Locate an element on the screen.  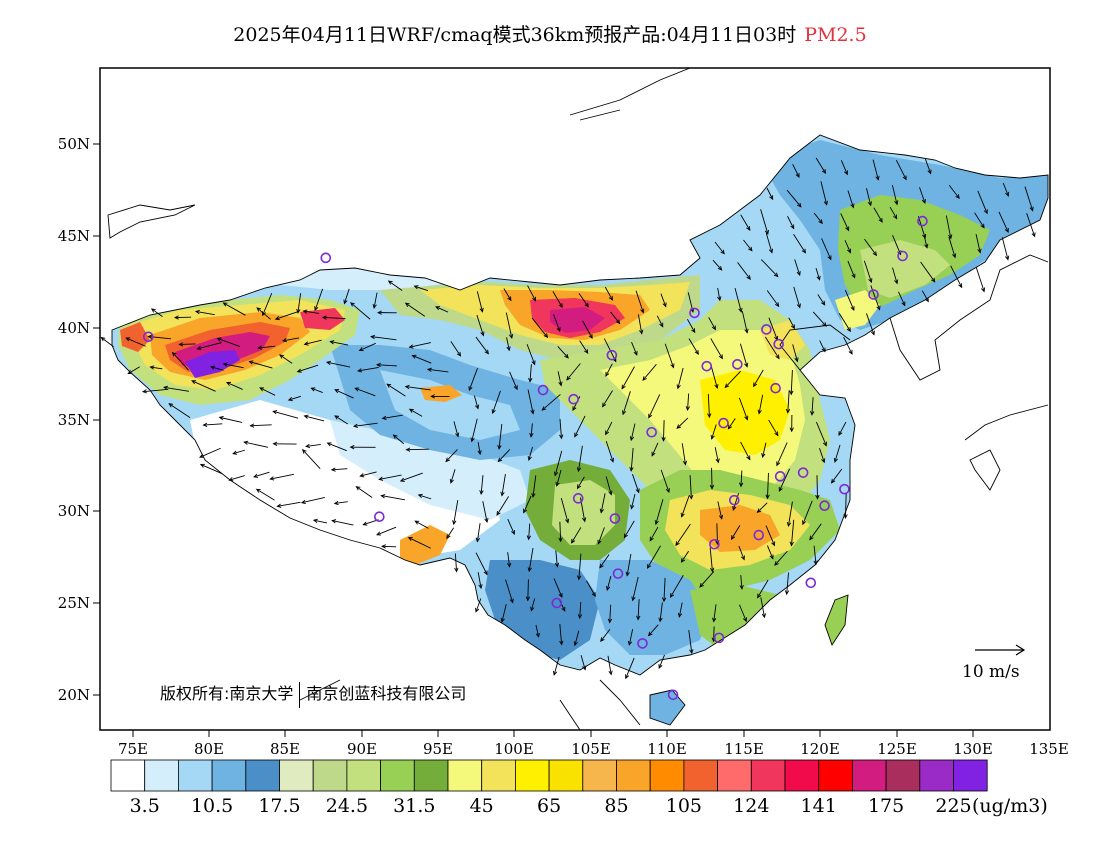
station-marker-tianjin is located at coordinates (778, 344).